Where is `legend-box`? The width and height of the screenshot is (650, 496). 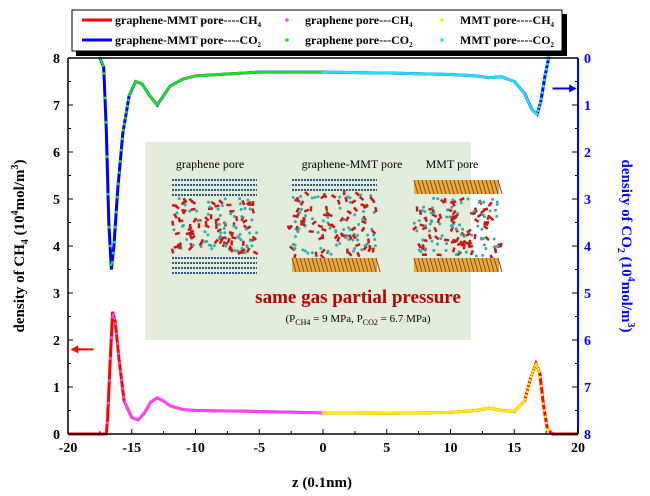
legend-box is located at coordinates (317, 30).